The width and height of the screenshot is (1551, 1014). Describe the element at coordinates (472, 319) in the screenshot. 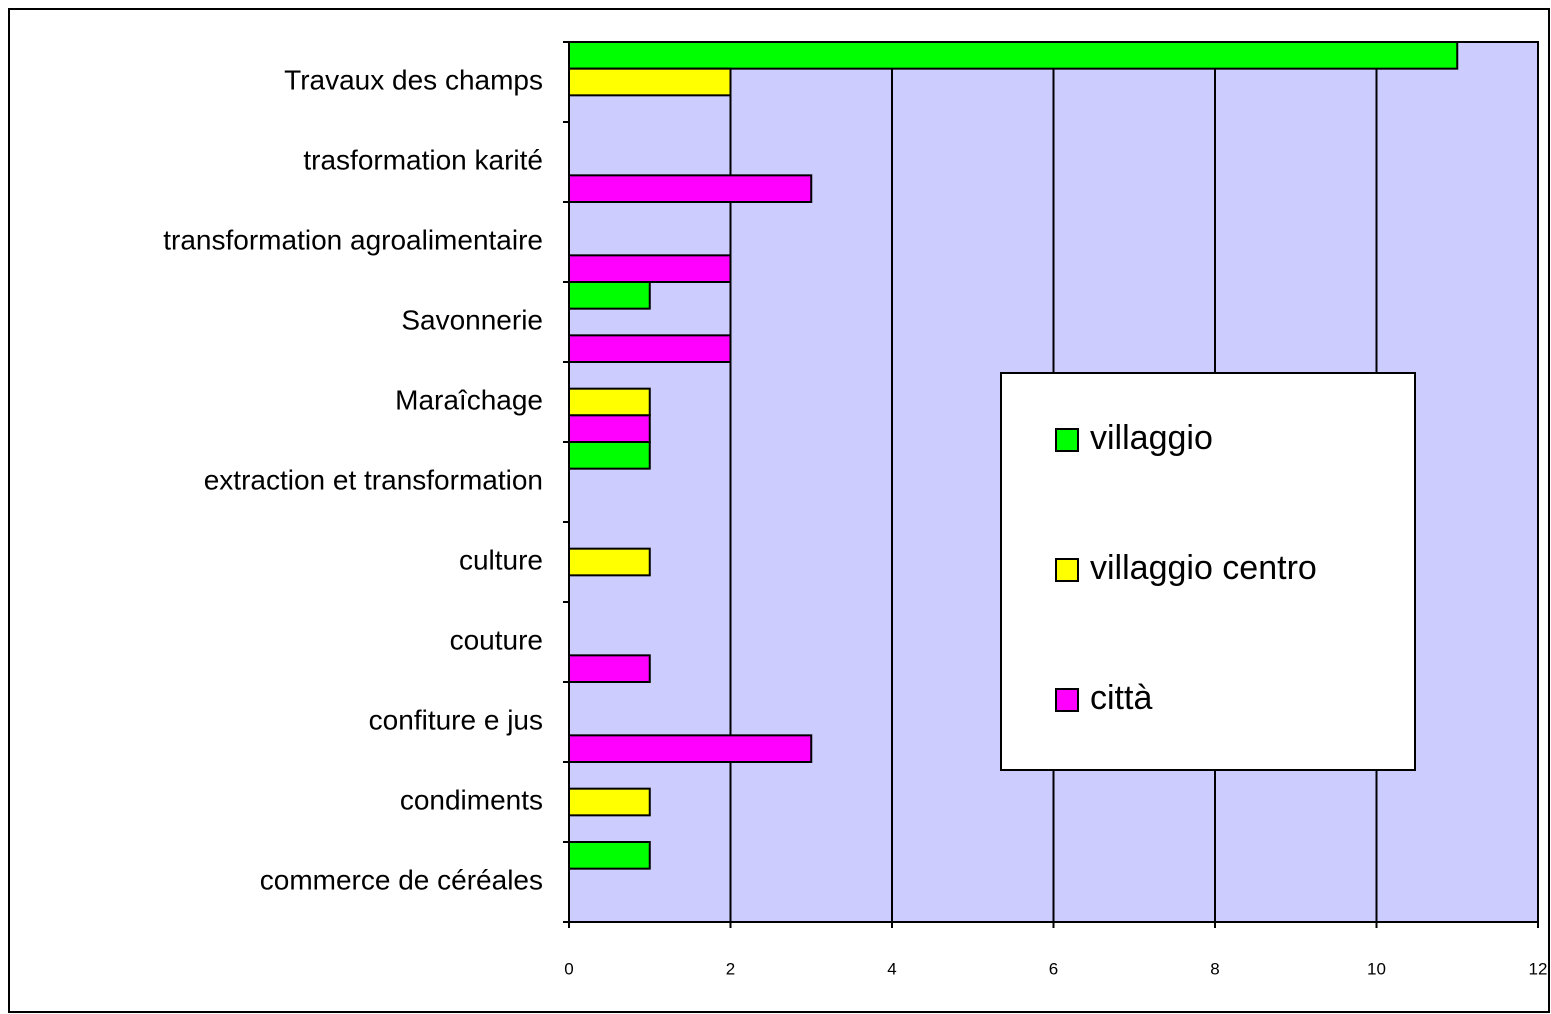

I see `y-tick-label: Savonnerie` at that location.